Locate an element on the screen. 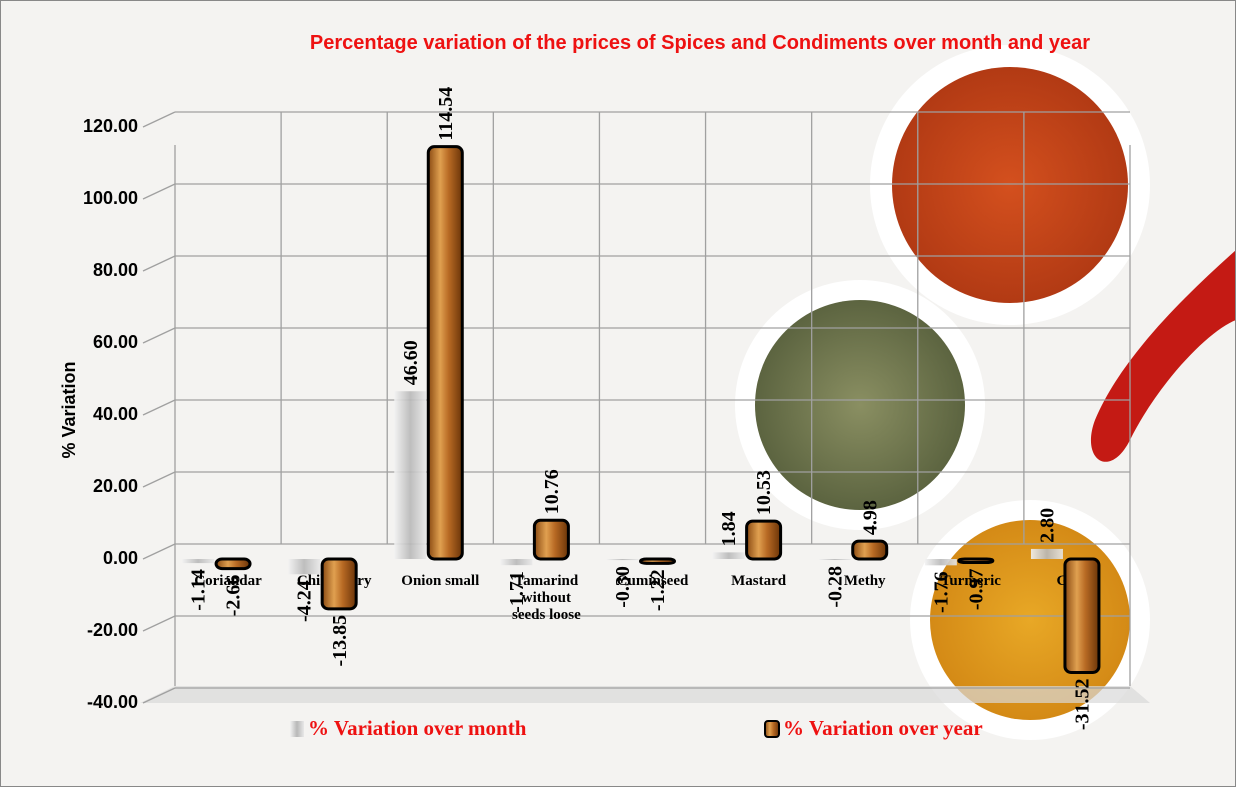 The height and width of the screenshot is (787, 1236). value-label: 10.53 is located at coordinates (764, 492).